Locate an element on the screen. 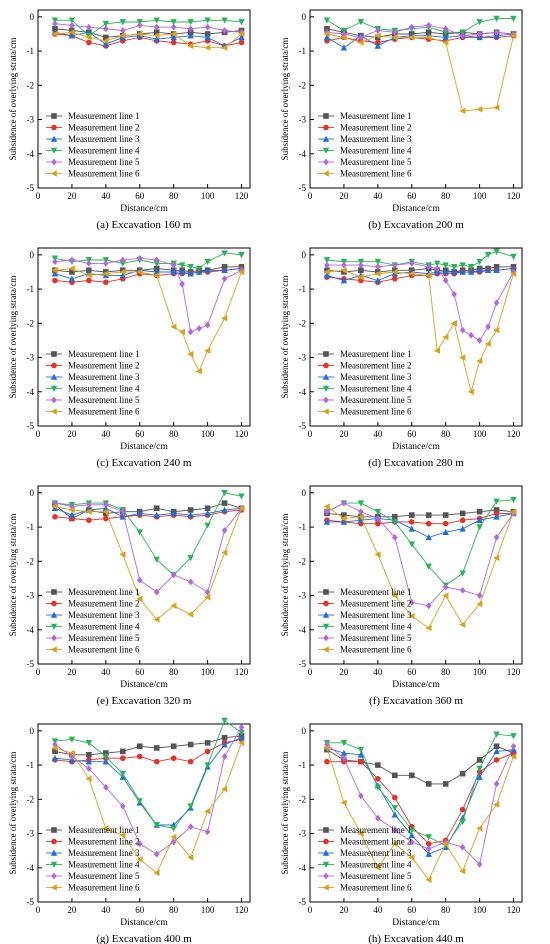 Image resolution: width=550 pixels, height=944 pixels. plot-frame is located at coordinates (416, 337).